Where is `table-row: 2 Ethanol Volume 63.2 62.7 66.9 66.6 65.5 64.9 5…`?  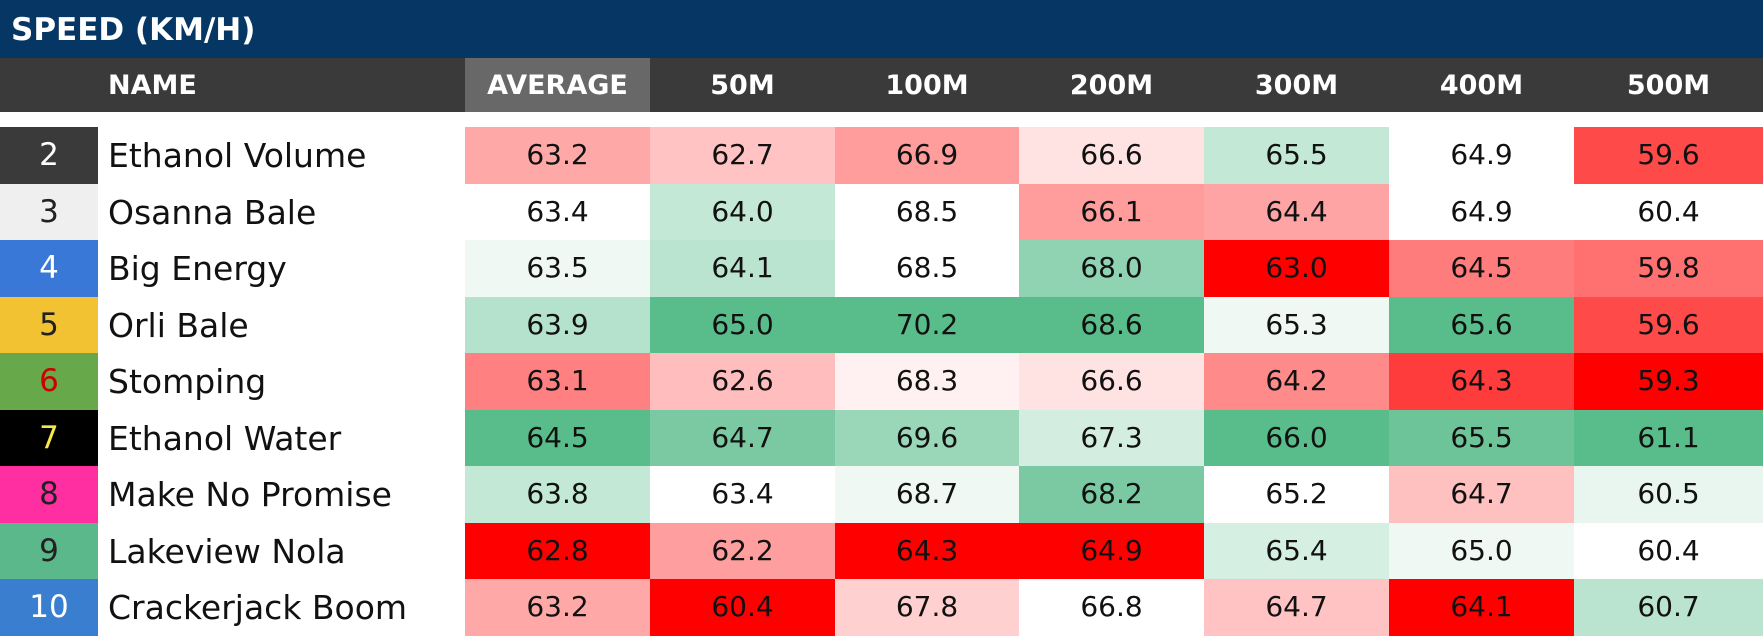 table-row: 2 Ethanol Volume 63.2 62.7 66.9 66.6 65.5 64.9 5… is located at coordinates (881, 155).